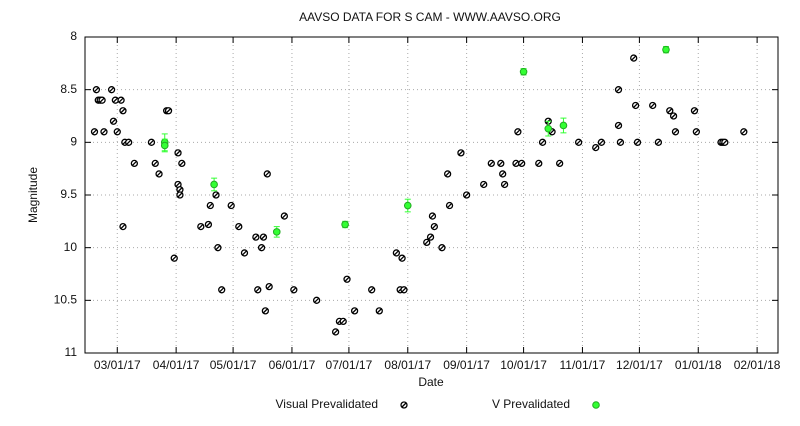  I want to click on legend-label: V Prevalidated, so click(531, 404).